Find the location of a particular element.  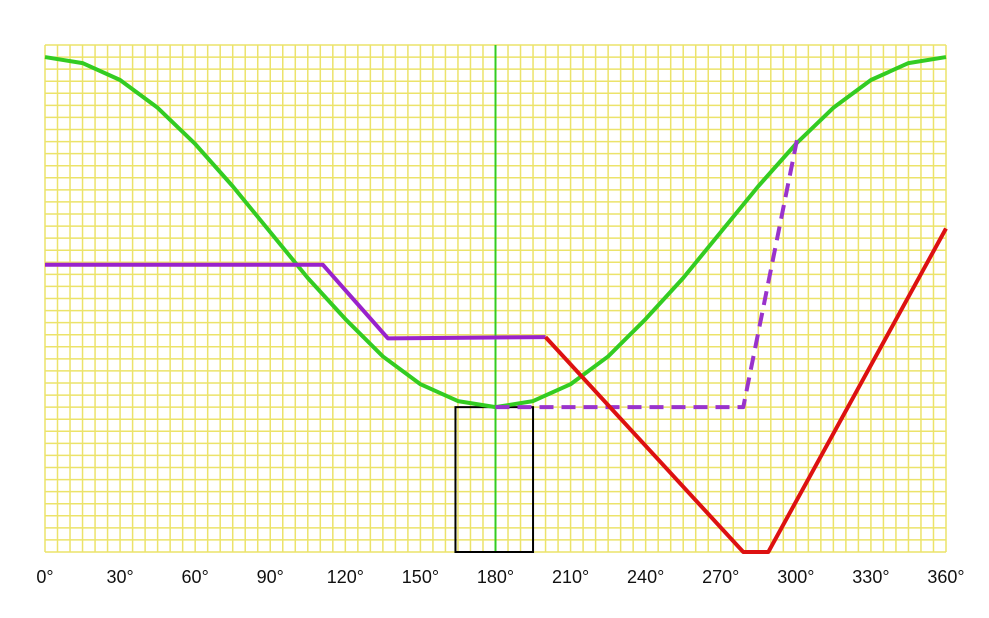

x-tick-label: 270° is located at coordinates (720, 577).